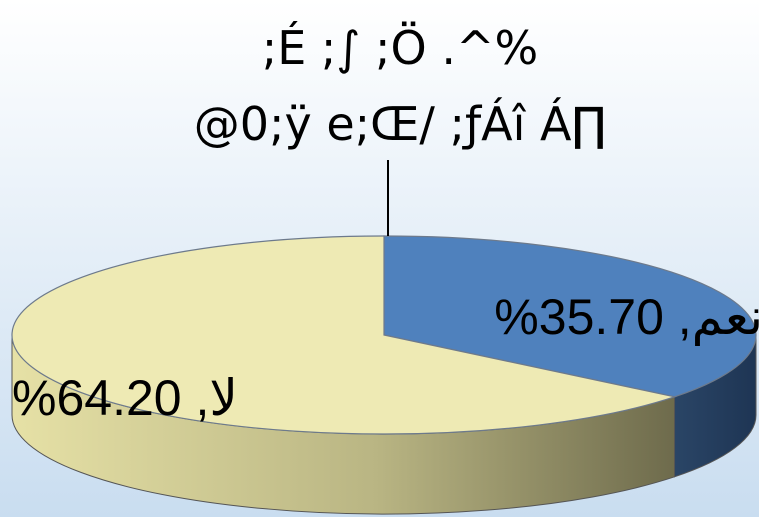 This screenshot has height=517, width=759. What do you see at coordinates (400, 48) in the screenshot?
I see `chart-title-line-1: ;É ;∫ ;Ö .^%` at bounding box center [400, 48].